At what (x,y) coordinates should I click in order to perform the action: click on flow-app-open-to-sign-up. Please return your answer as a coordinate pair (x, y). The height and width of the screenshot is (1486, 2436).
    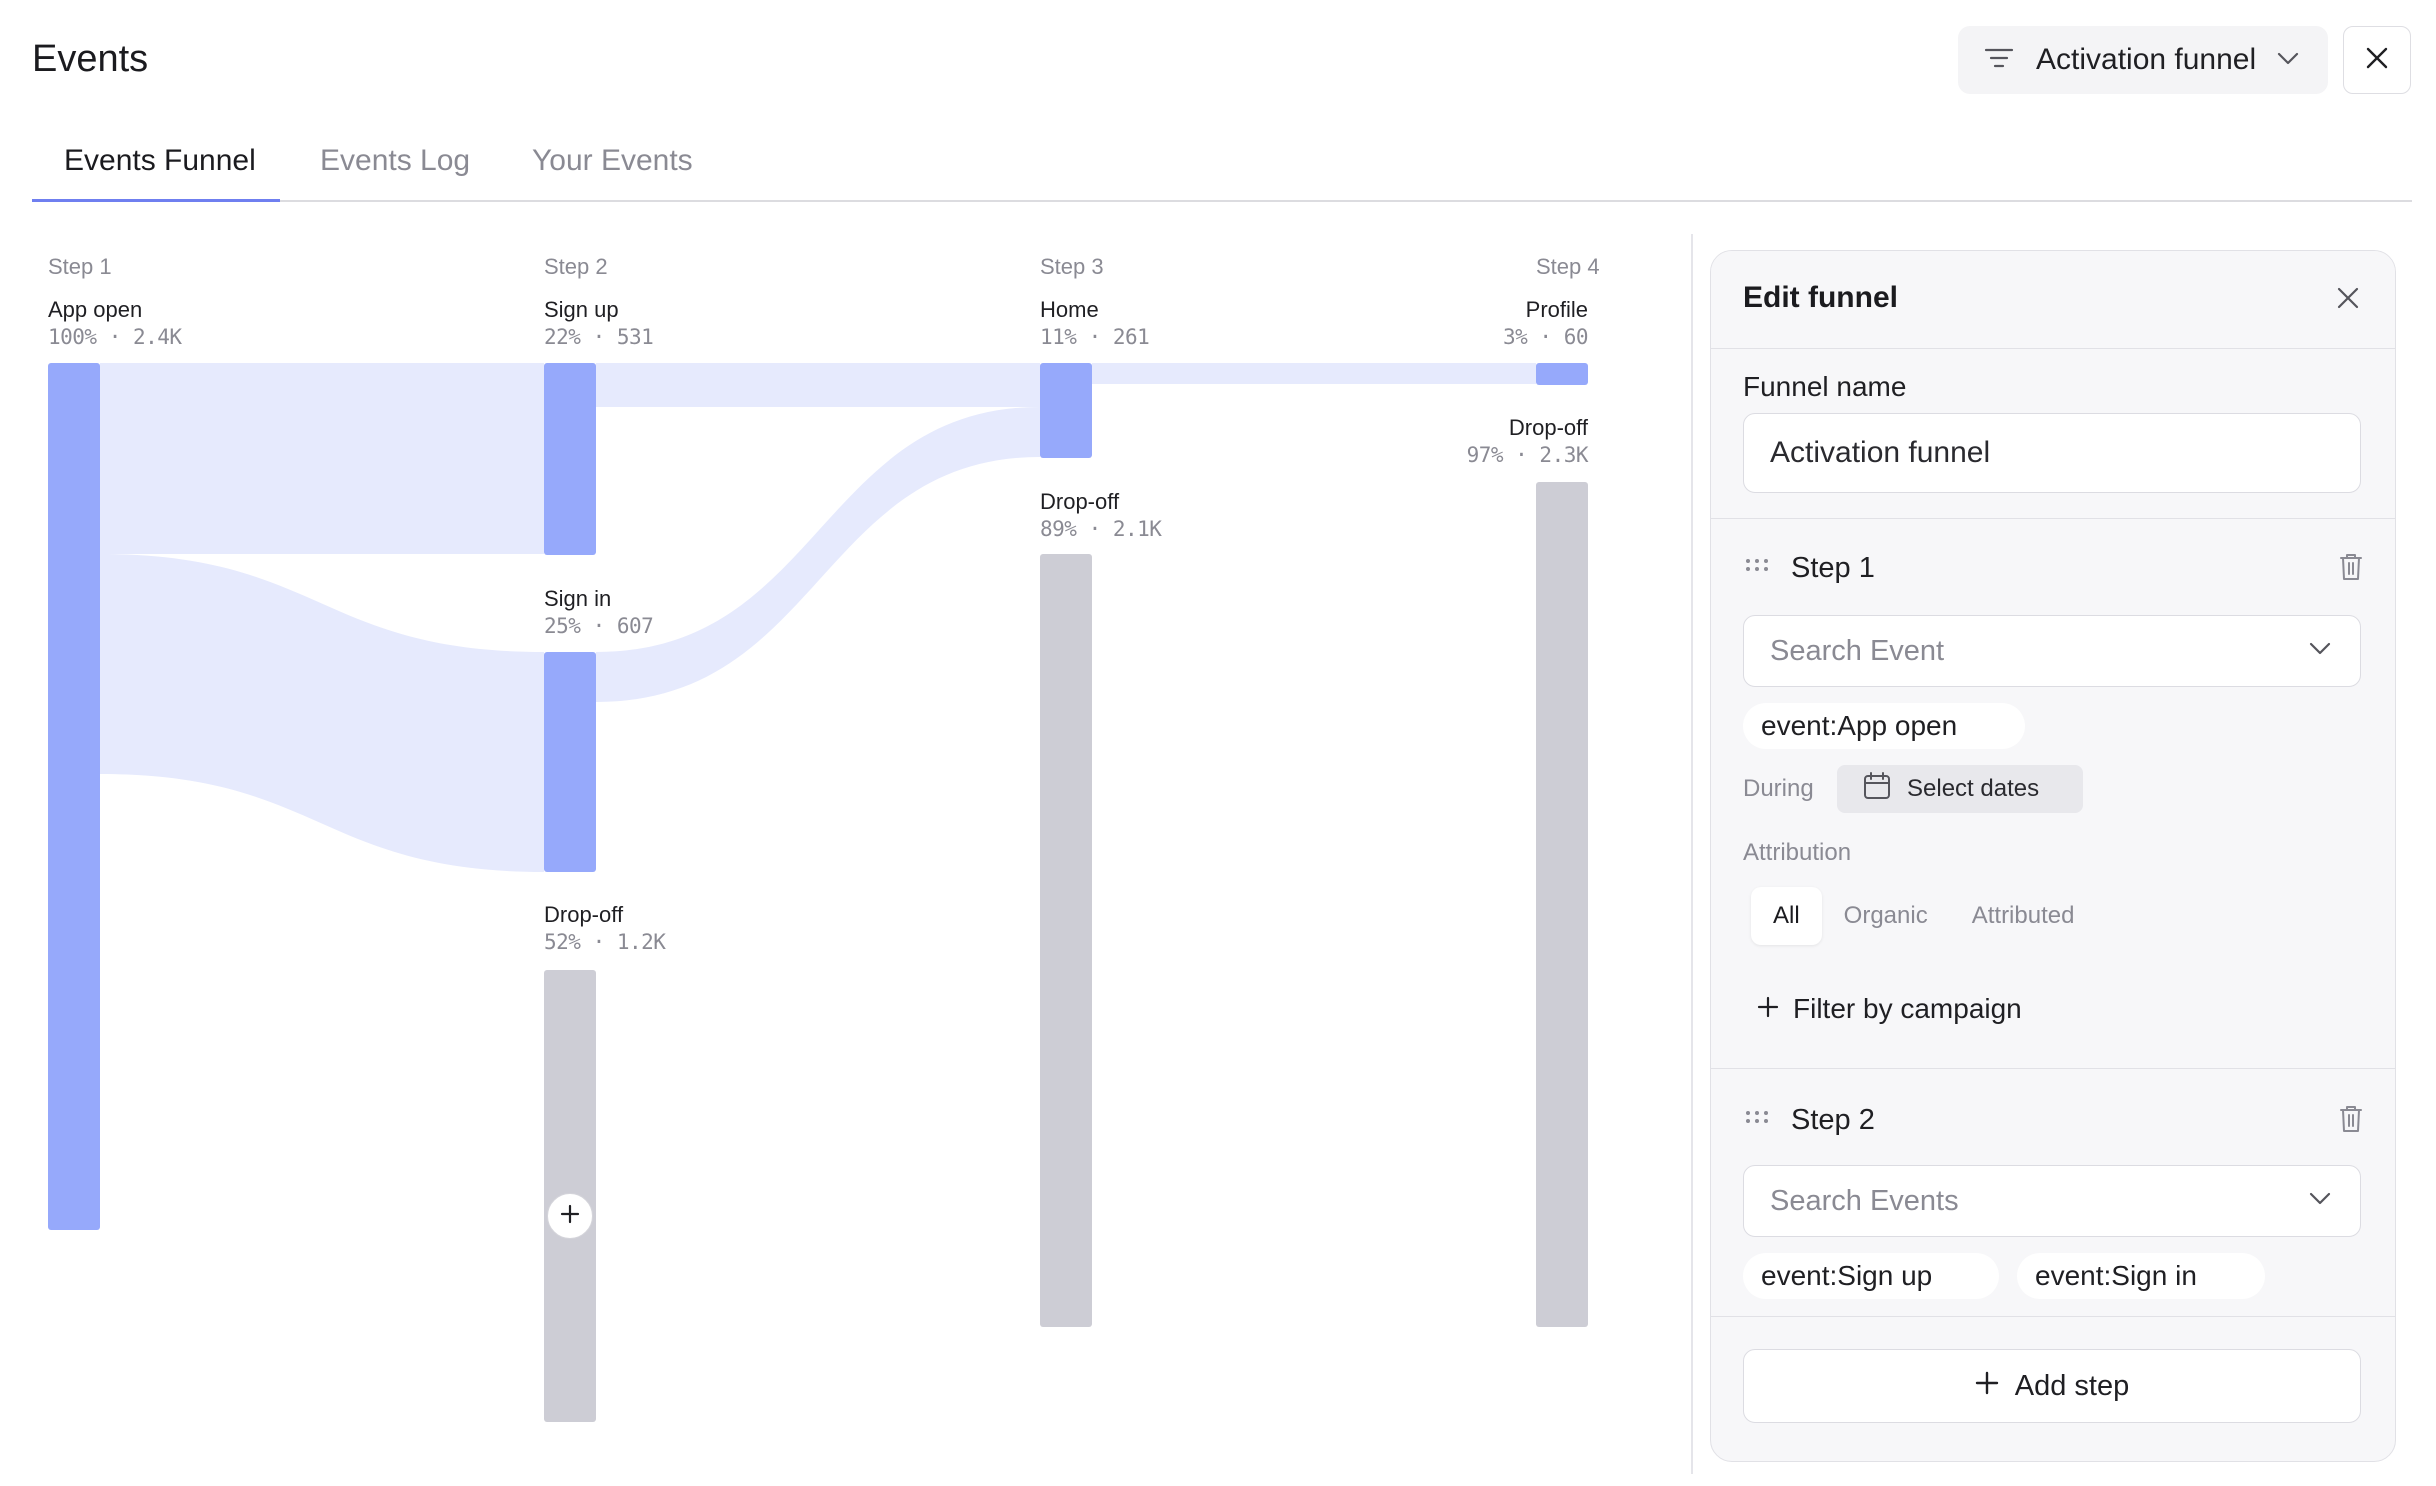
    Looking at the image, I should click on (322, 458).